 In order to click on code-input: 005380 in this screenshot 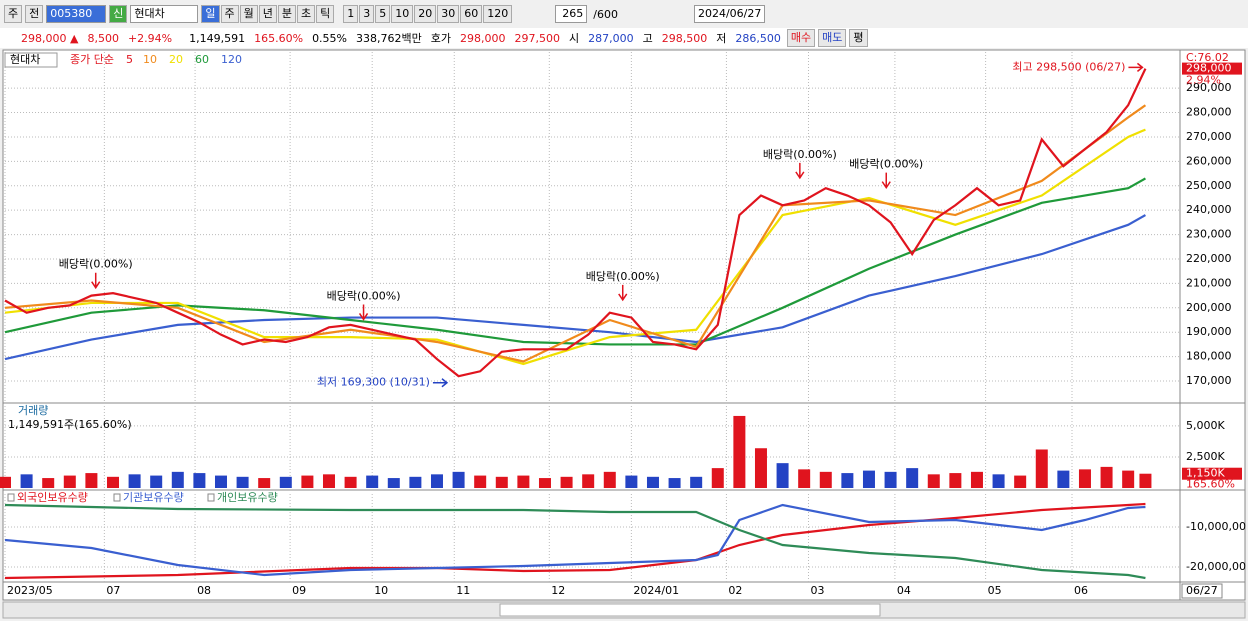, I will do `click(76, 14)`.